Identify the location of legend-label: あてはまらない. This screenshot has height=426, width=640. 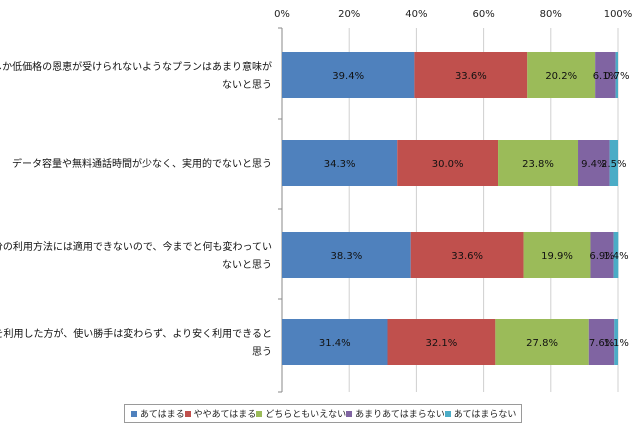
(485, 415).